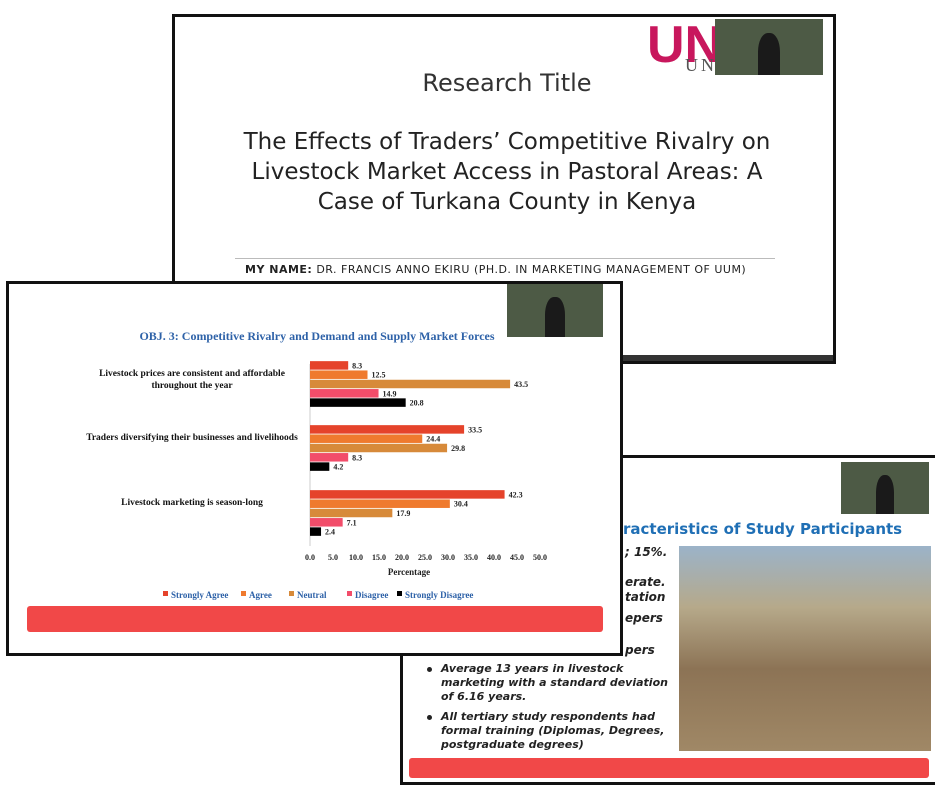 This screenshot has width=935, height=785. What do you see at coordinates (645, 597) in the screenshot?
I see `text-fragment: tation` at bounding box center [645, 597].